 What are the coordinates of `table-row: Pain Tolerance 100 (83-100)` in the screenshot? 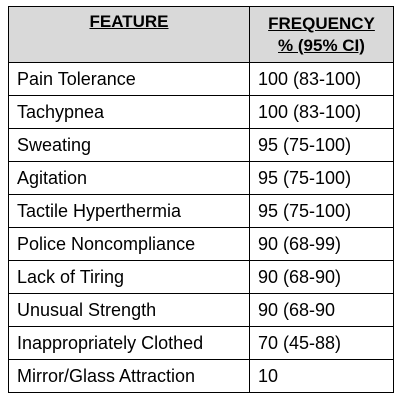 It's located at (201, 79).